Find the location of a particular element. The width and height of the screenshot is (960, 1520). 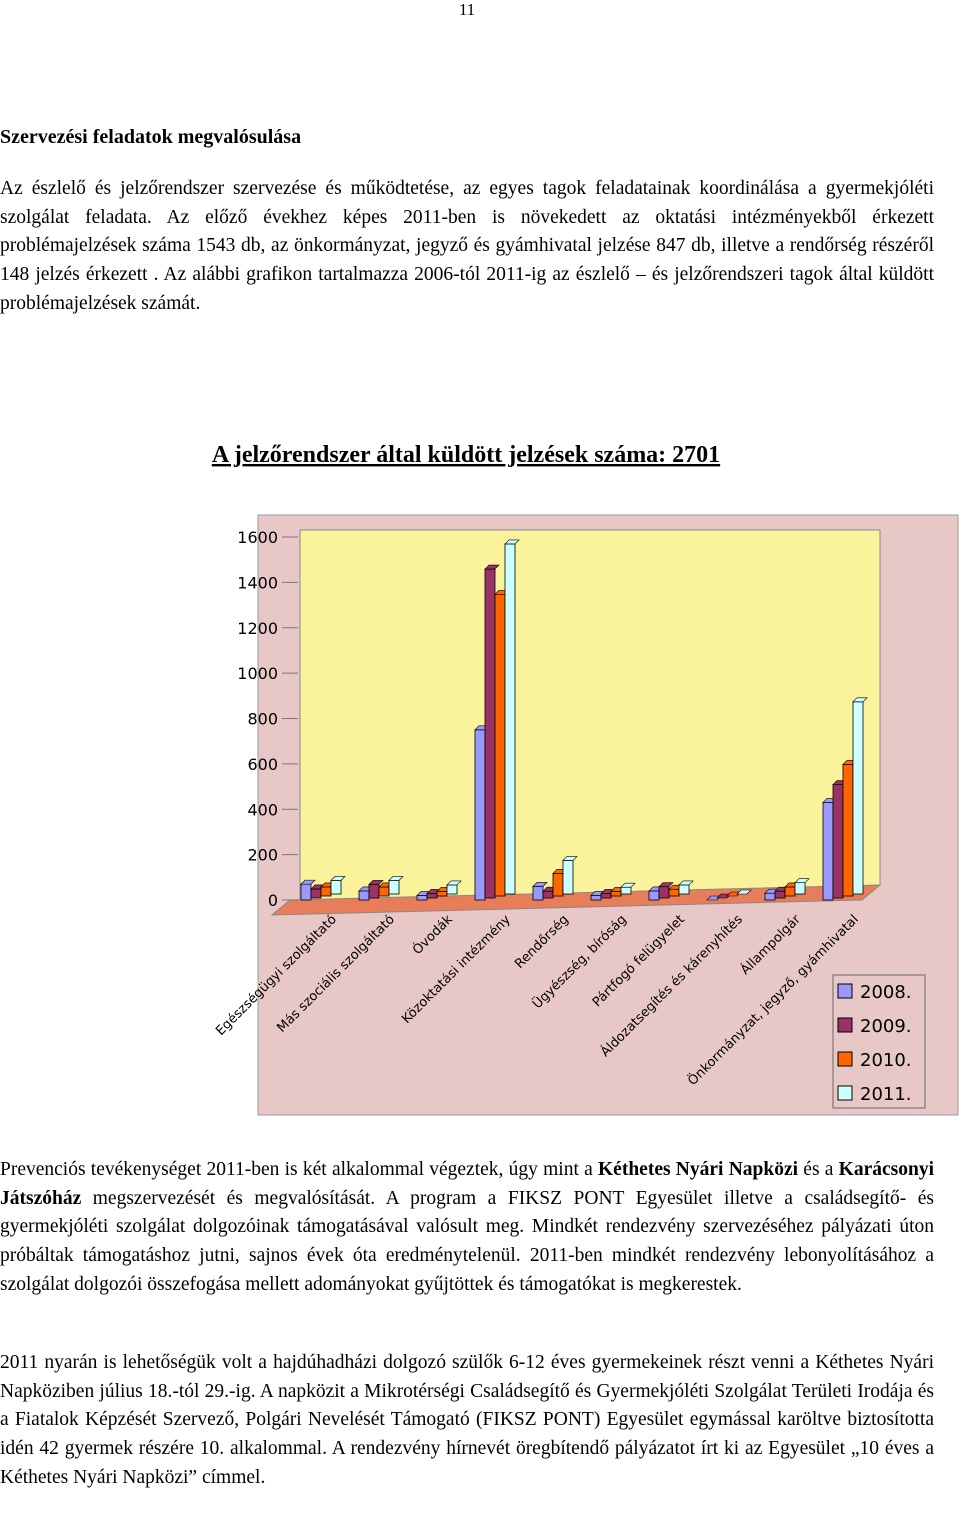

legend-label: 2008. is located at coordinates (886, 992).